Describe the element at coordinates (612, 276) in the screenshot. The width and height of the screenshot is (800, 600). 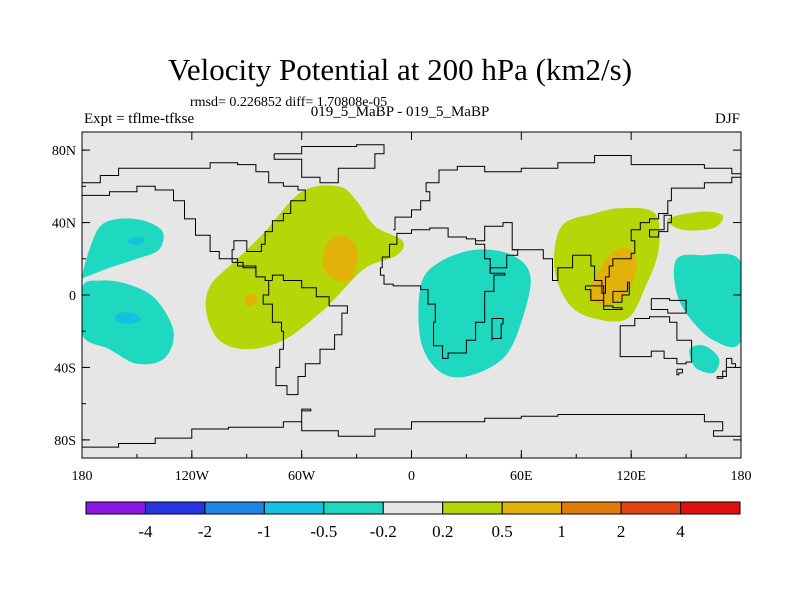
I see `contour-region-asia-core` at that location.